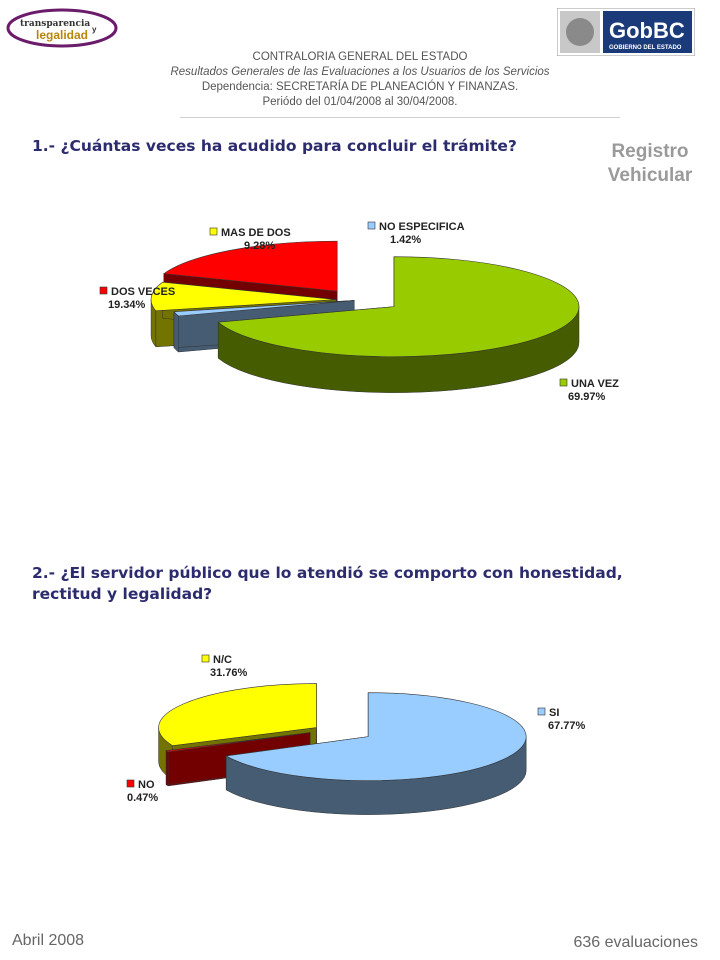  What do you see at coordinates (400, 117) in the screenshot?
I see `header-divider` at bounding box center [400, 117].